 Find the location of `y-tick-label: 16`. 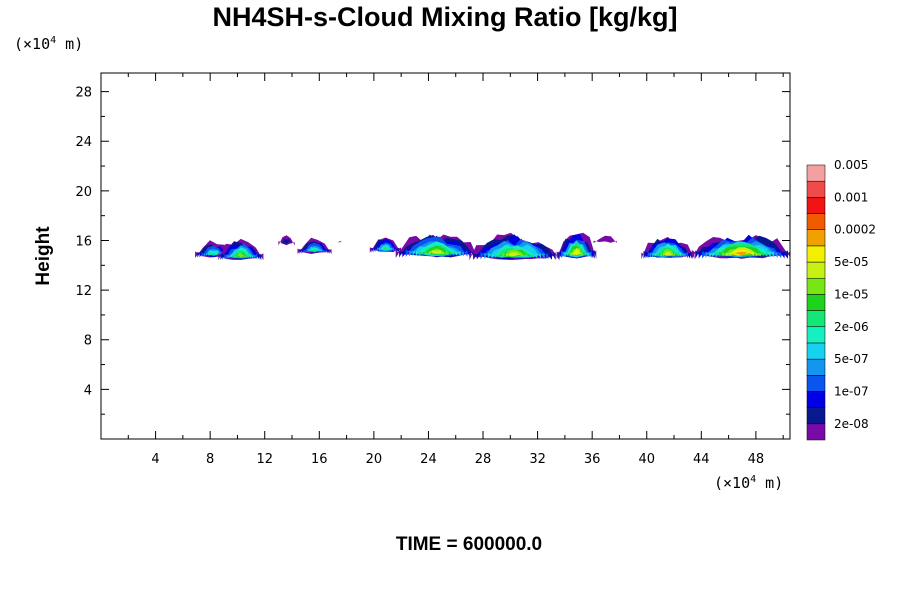

y-tick-label: 16 is located at coordinates (83, 241).